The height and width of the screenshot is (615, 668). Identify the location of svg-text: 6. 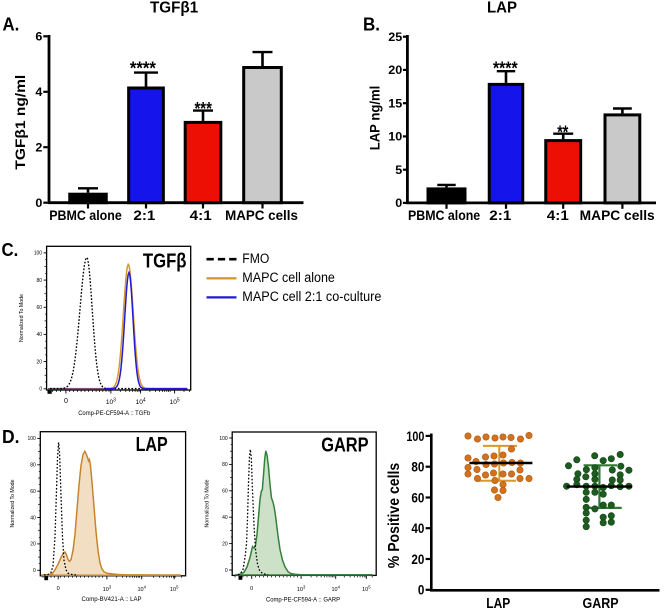
(38, 37).